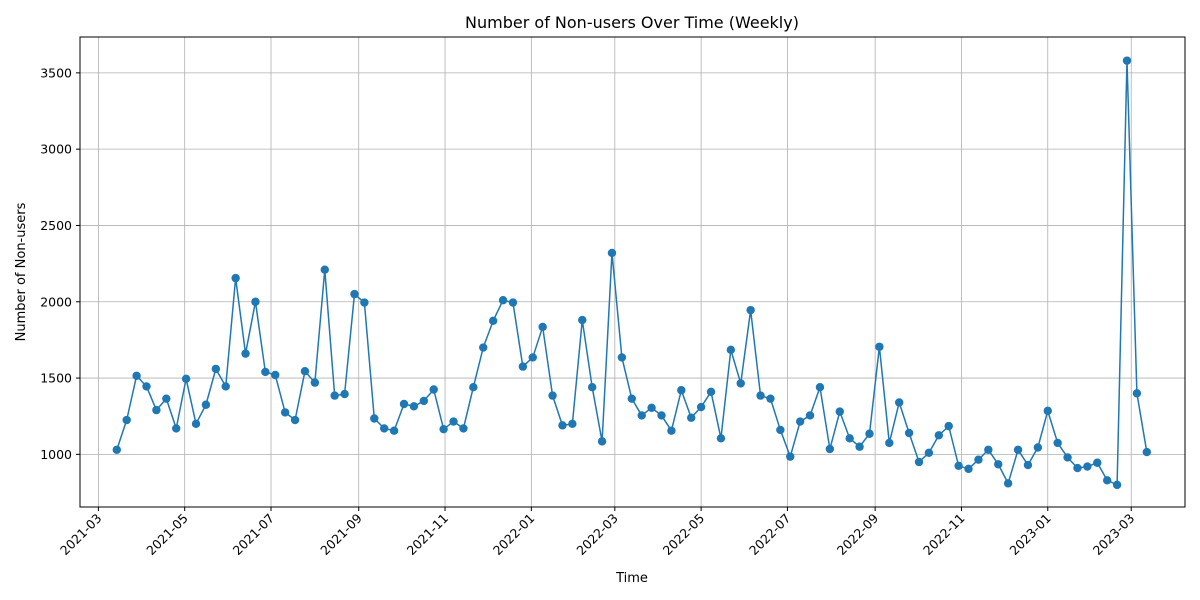 The image size is (1200, 600). I want to click on y-axis-label: Number of Non-users, so click(21, 271).